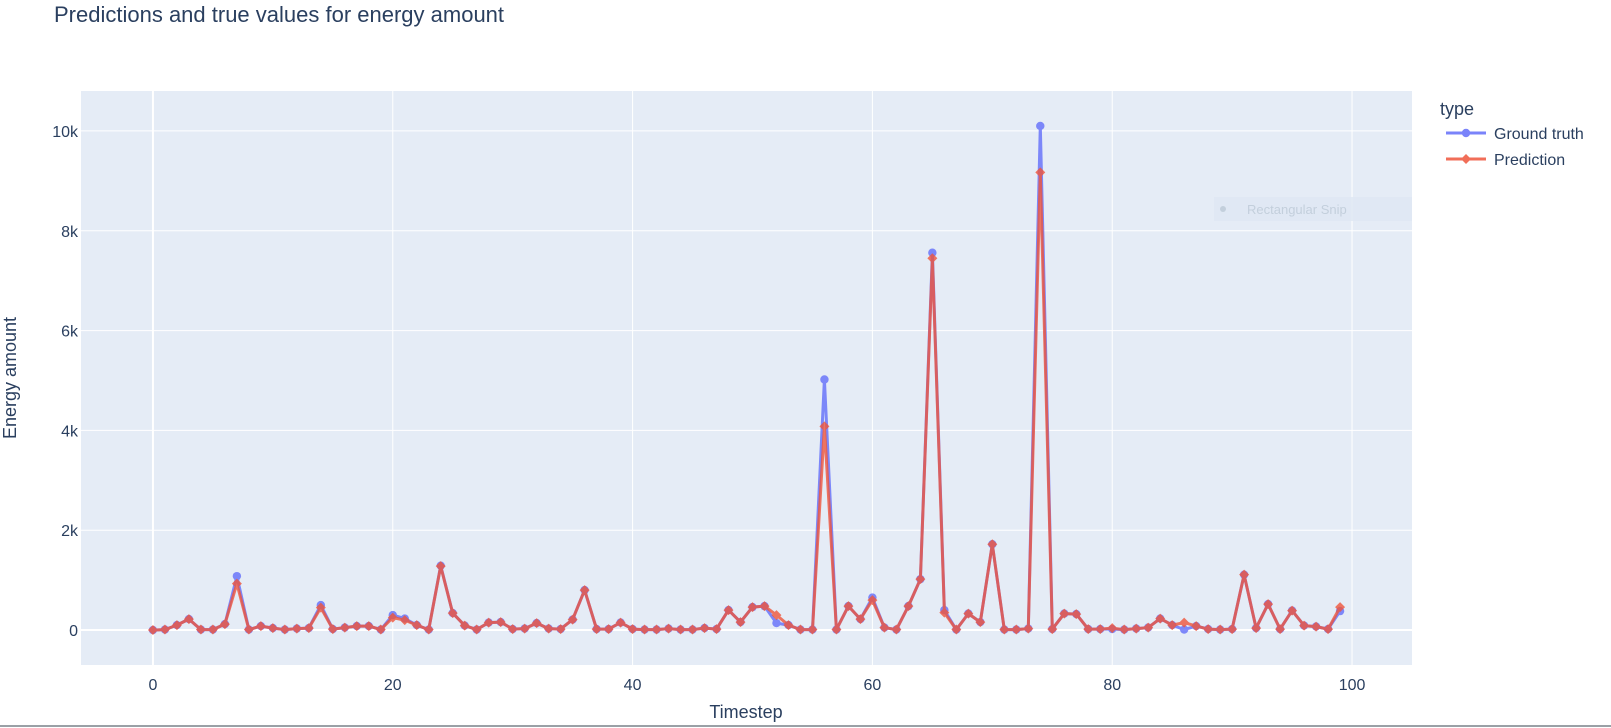 This screenshot has height=728, width=1611. Describe the element at coordinates (152, 685) in the screenshot. I see `x-tick-label: 0` at that location.